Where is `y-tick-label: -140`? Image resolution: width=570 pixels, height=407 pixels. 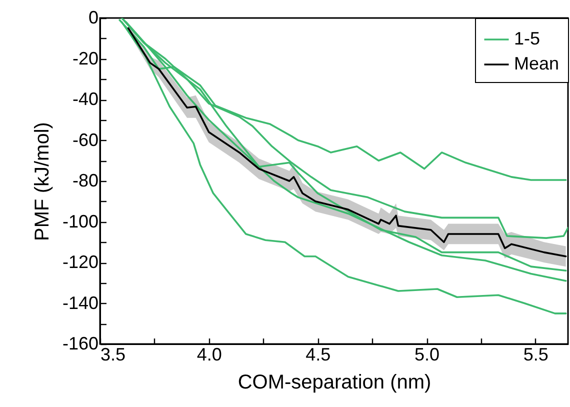 y-tick-label: -140 is located at coordinates (80, 302).